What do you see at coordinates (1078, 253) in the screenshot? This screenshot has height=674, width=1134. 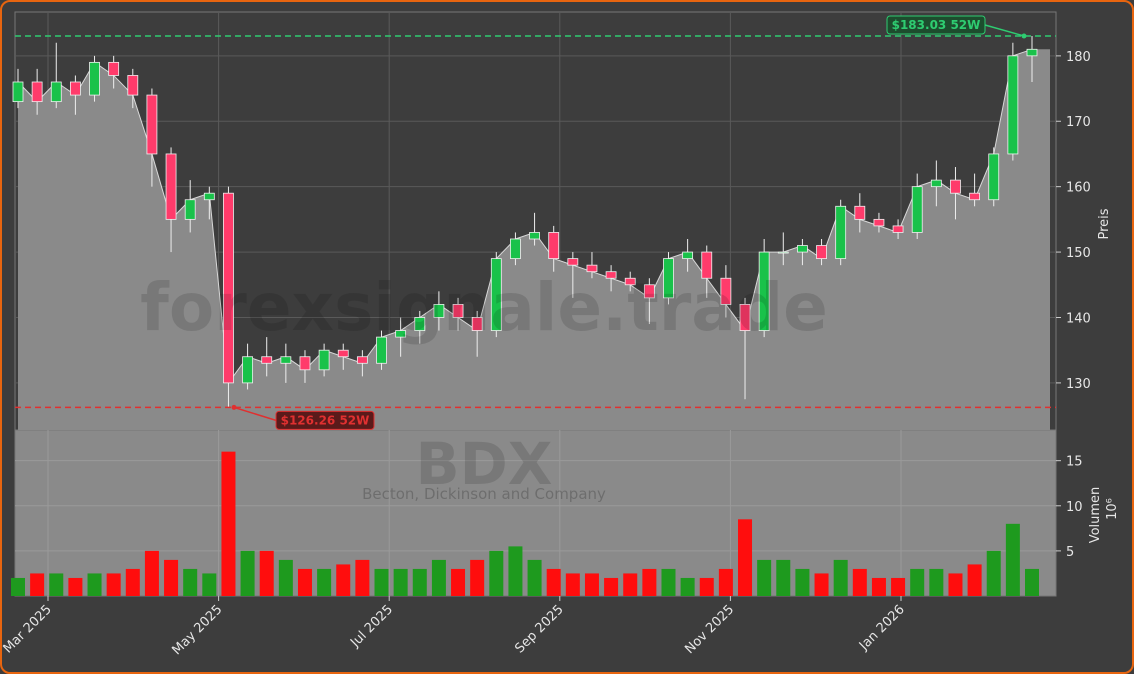 I see `y-tick-label: 150` at bounding box center [1078, 253].